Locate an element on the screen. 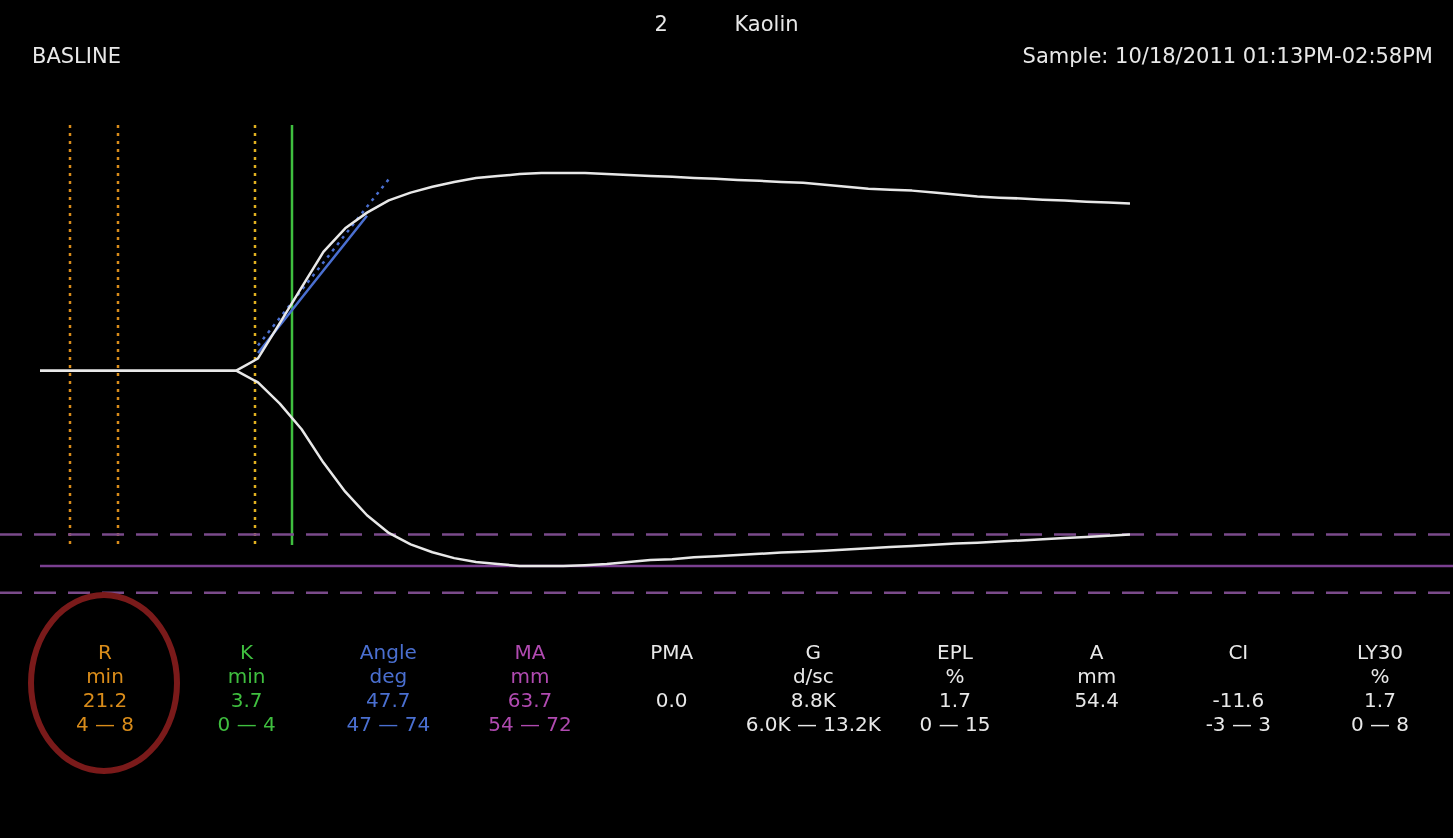  text: MA mm 63.7 54 — 72 is located at coordinates (530, 688).